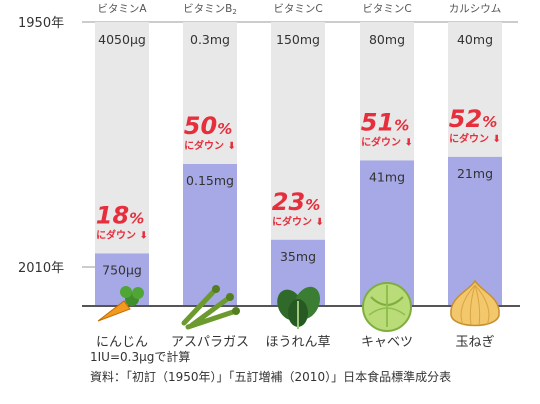  Describe the element at coordinates (210, 9) in the screenshot. I see `nutrient-label: ビタミンB2` at that location.